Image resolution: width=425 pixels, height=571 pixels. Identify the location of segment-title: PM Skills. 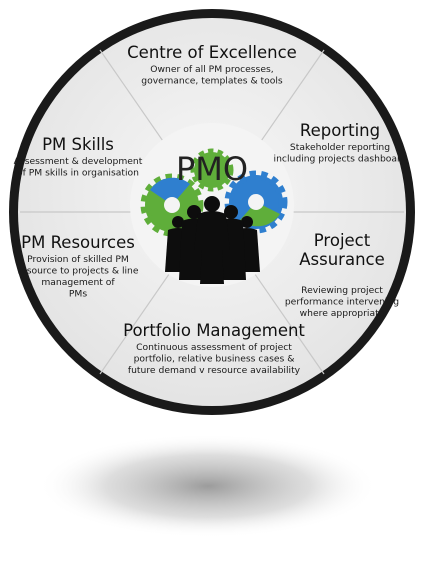
(78, 144).